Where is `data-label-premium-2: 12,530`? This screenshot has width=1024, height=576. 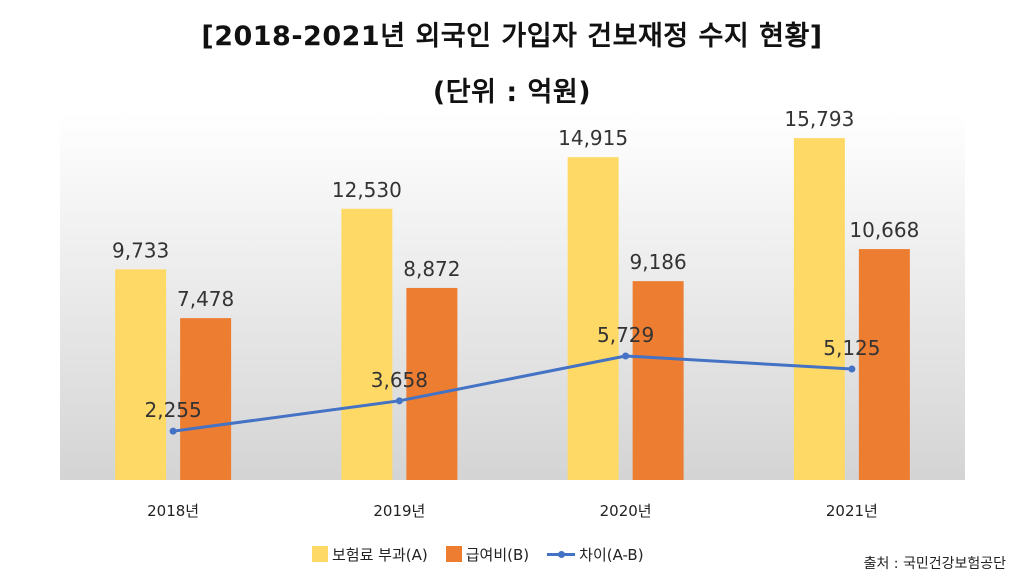
data-label-premium-2: 12,530 is located at coordinates (367, 190).